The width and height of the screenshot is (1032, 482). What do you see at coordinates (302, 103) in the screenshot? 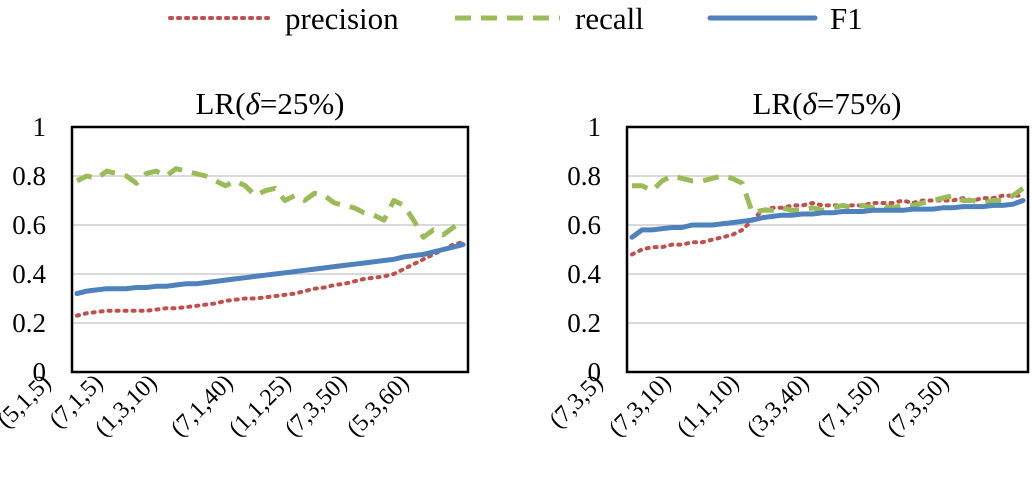
I see `chart-title-suffix: =25%)` at bounding box center [302, 103].